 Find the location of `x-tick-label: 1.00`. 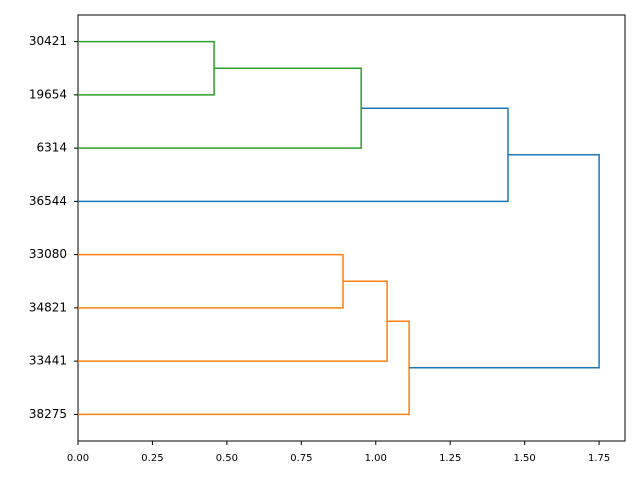

x-tick-label: 1.00 is located at coordinates (376, 458).